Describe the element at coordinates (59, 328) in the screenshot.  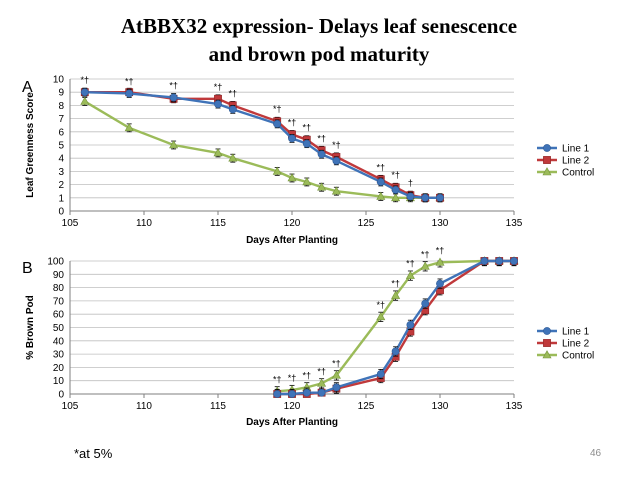
I see `y-tick-label: 50` at that location.